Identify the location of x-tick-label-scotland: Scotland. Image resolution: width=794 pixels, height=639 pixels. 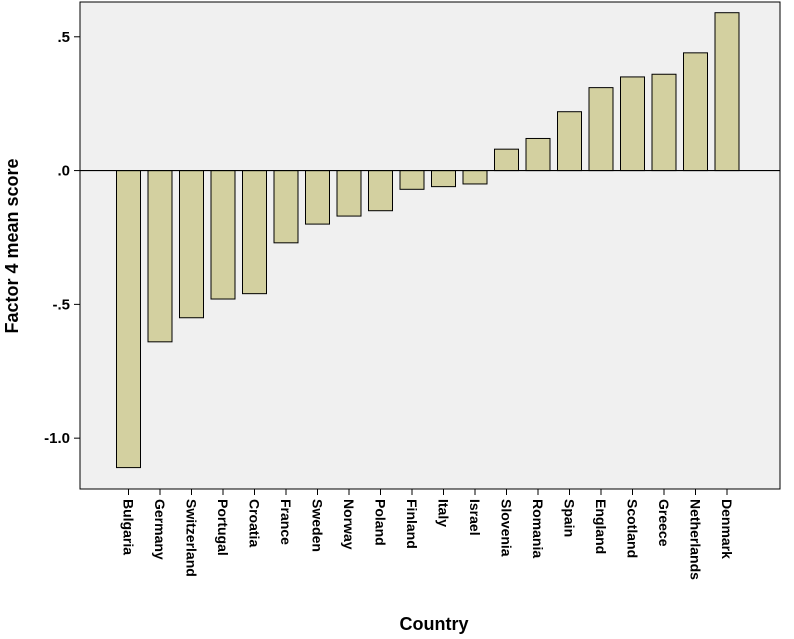
(633, 528).